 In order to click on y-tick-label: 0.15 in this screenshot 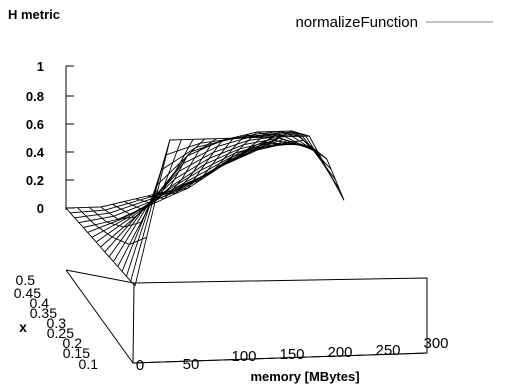, I will do `click(76, 353)`.